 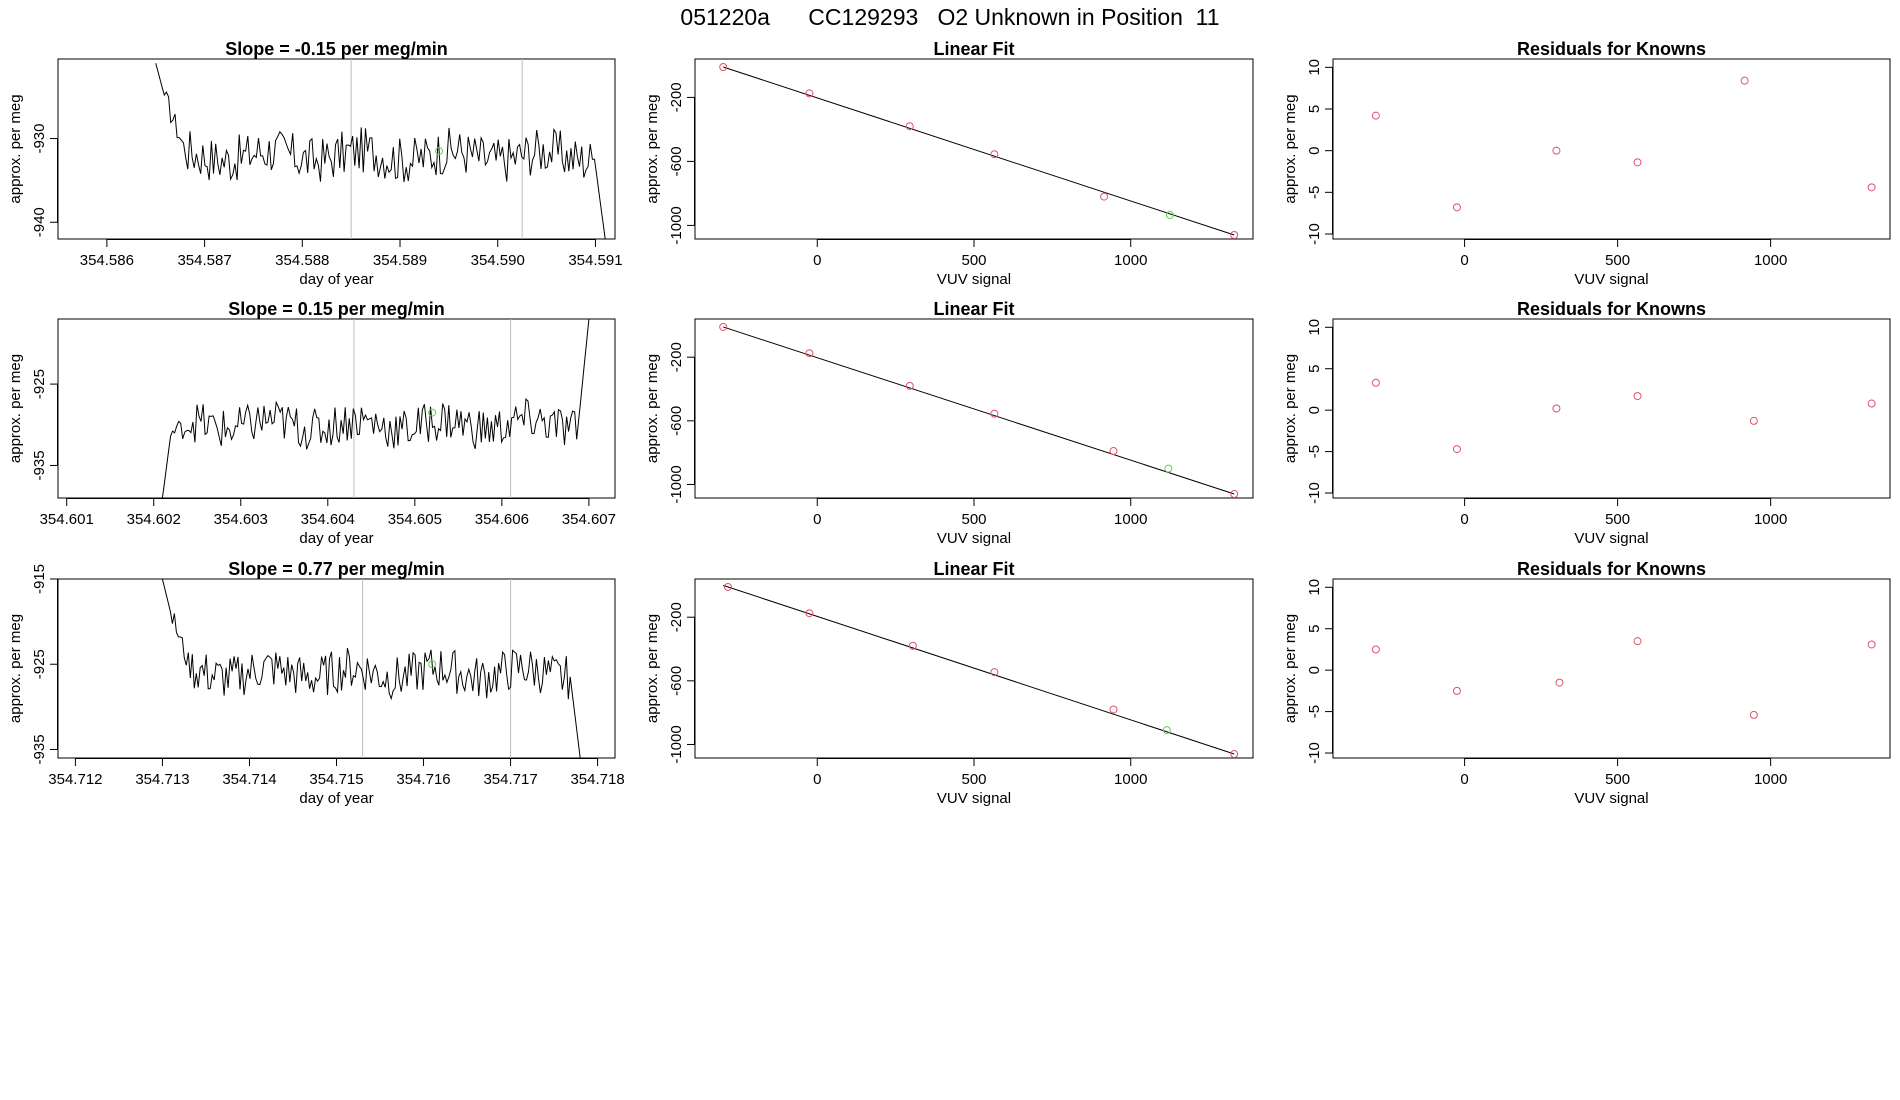 What do you see at coordinates (502, 519) in the screenshot?
I see `x-tick-label: 354.606` at bounding box center [502, 519].